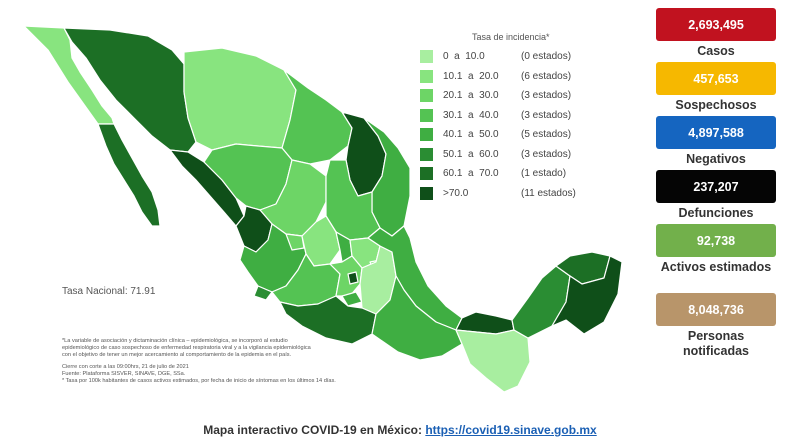 This screenshot has width=800, height=445. I want to click on tasa-nacional: Tasa Nacional: 71.91, so click(109, 291).